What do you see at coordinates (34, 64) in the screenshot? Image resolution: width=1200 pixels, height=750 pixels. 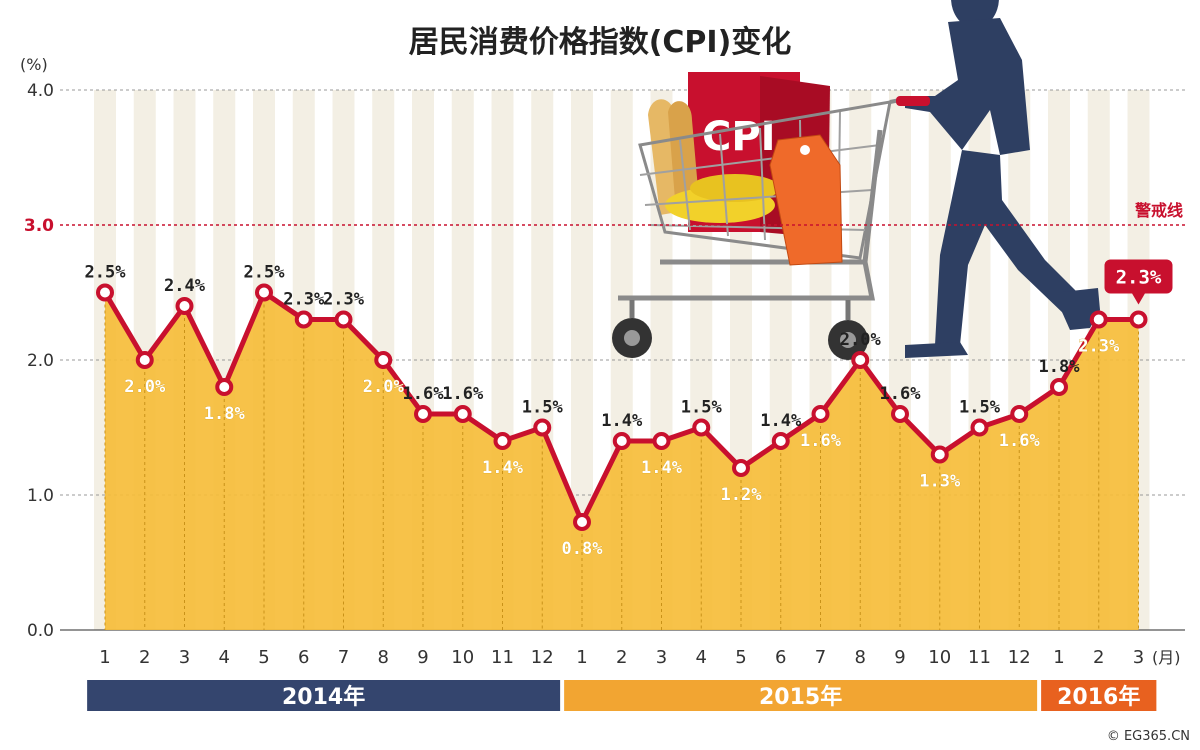 I see `y-axis-unit: (%)` at bounding box center [34, 64].